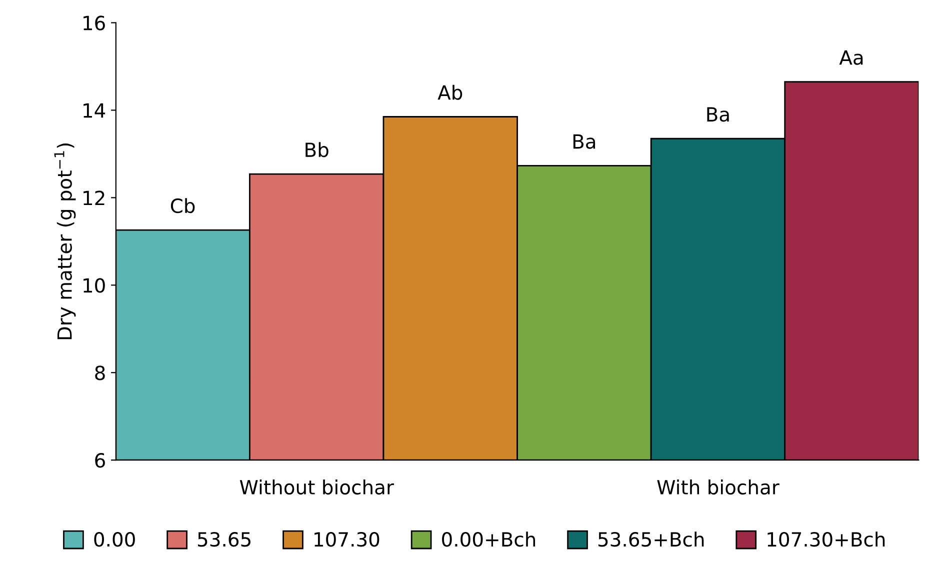 The width and height of the screenshot is (950, 568). Describe the element at coordinates (450, 92) in the screenshot. I see `data-label: Ab` at that location.